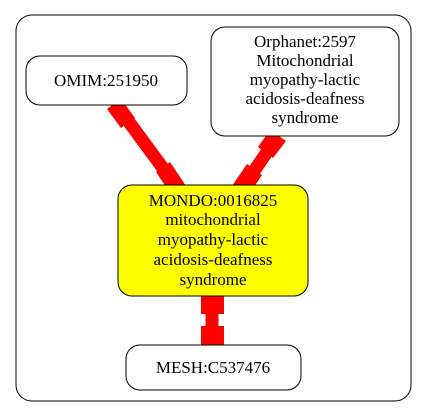 The image size is (427, 419). What do you see at coordinates (213, 259) in the screenshot?
I see `node-mondo-line-3: acidosis-deafness` at bounding box center [213, 259].